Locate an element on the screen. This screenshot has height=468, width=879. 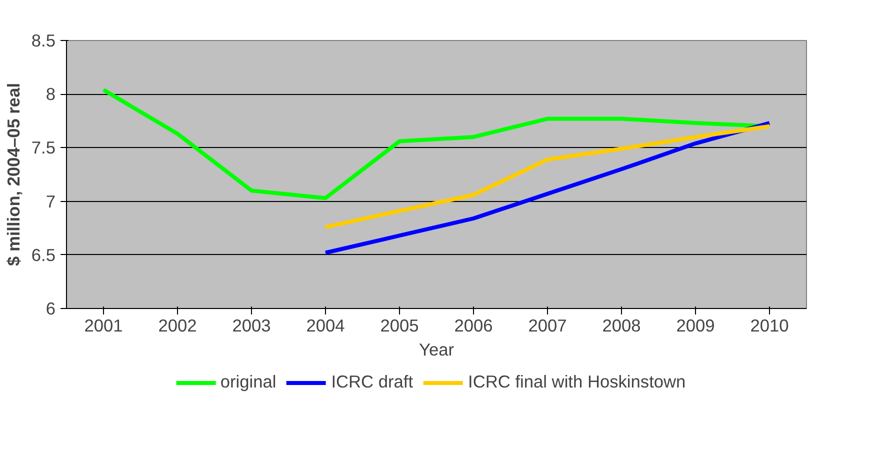
y-tick-label: 8.5 is located at coordinates (43, 40).